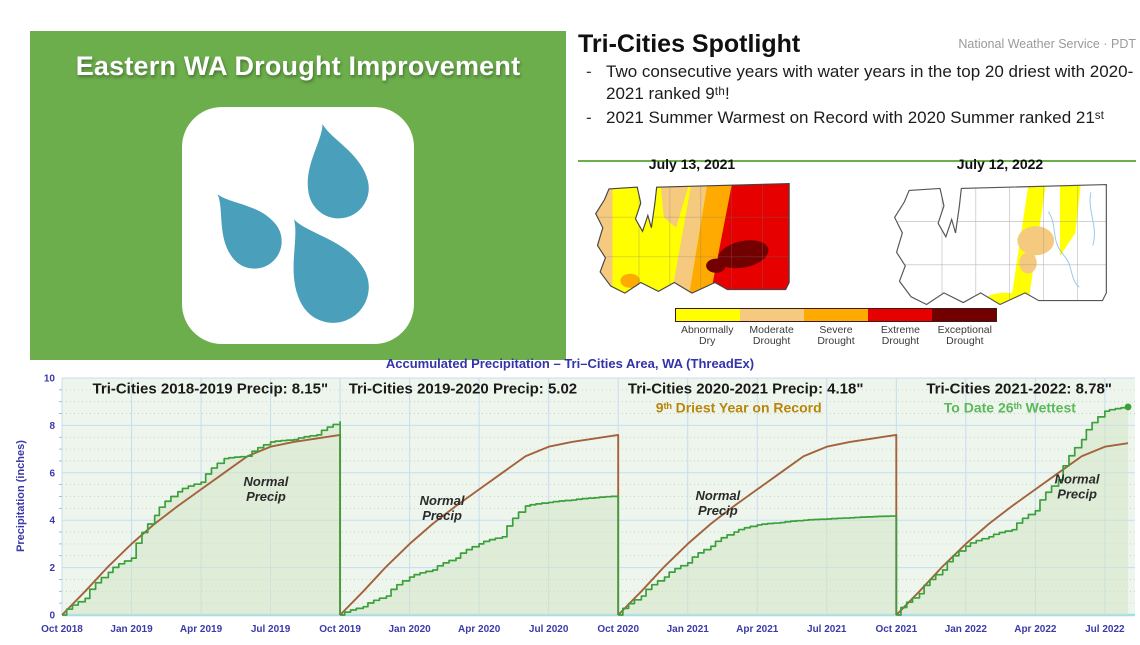 This screenshot has height=645, width=1140. I want to click on drought-legend-bar, so click(836, 315).